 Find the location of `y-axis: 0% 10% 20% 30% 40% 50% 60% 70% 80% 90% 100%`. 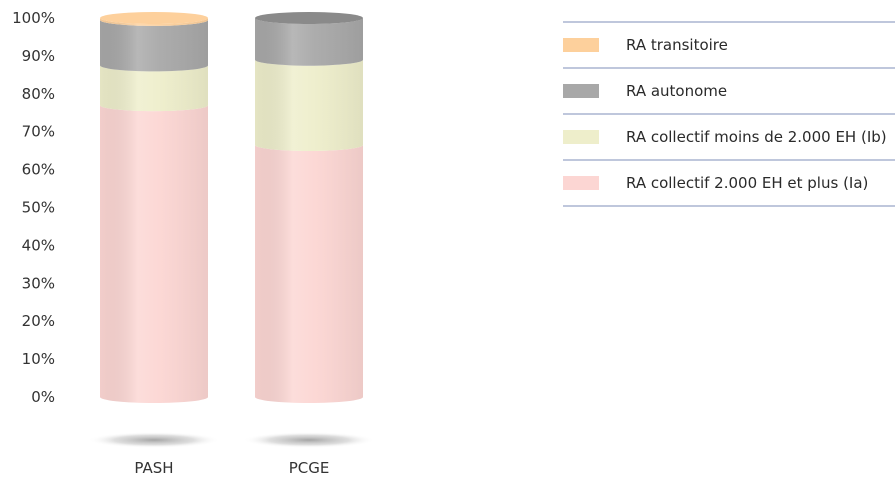

y-axis: 0% 10% 20% 30% 40% 50% 60% 70% 80% 90% 100% is located at coordinates (33, 207).